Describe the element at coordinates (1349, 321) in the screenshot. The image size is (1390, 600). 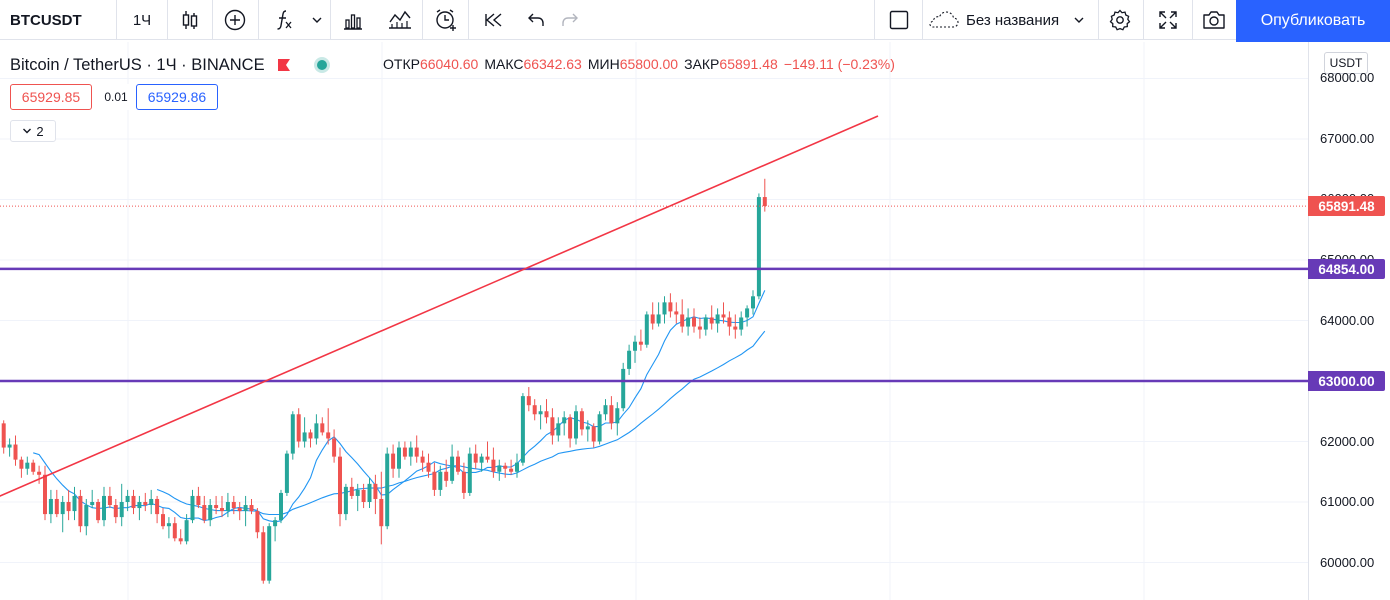
I see `price-scale` at that location.